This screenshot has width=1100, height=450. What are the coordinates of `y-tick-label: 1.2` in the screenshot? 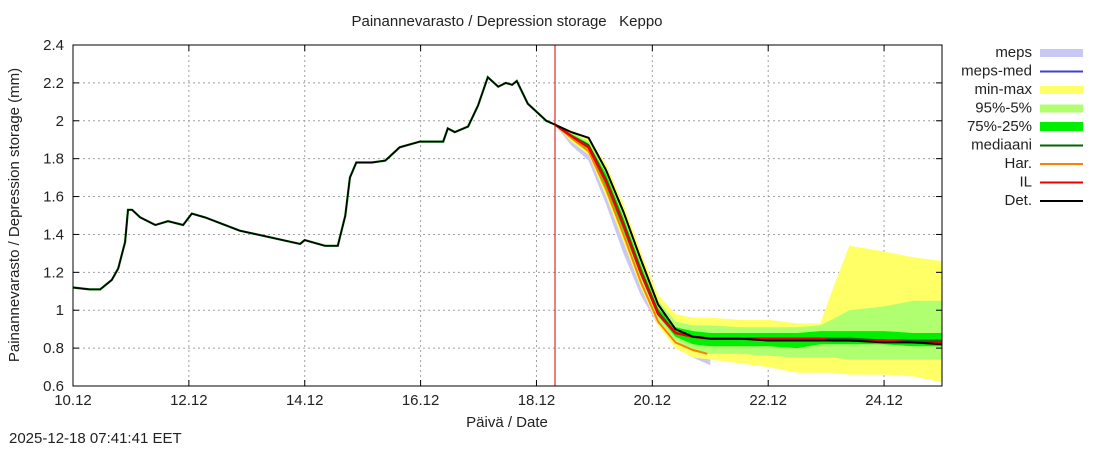 It's located at (53, 272).